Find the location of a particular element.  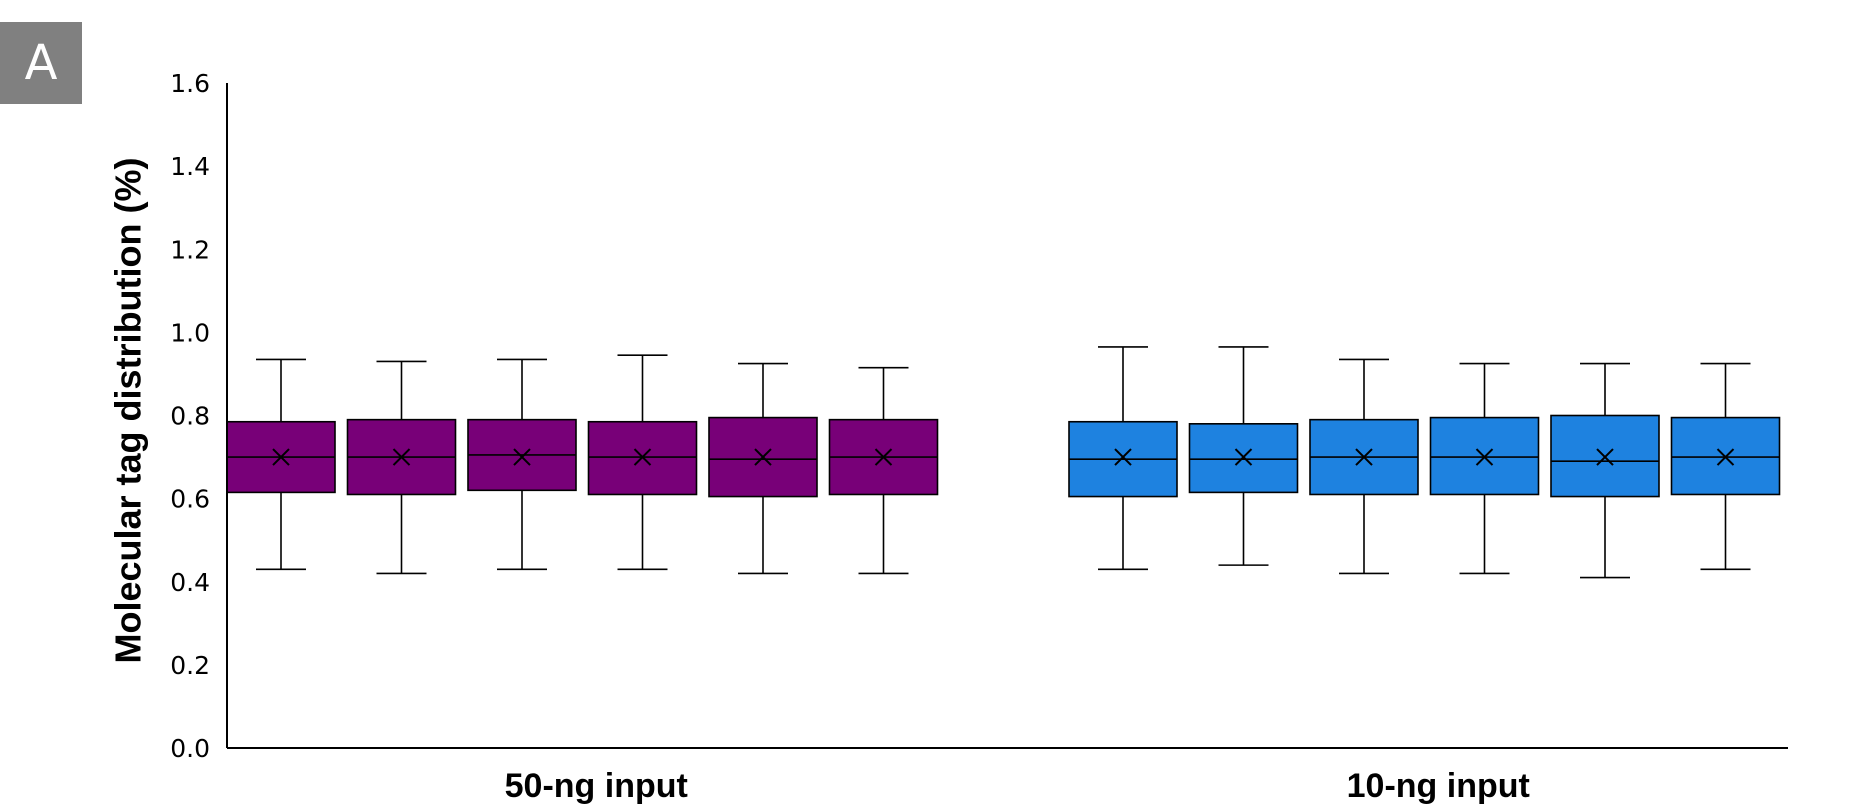

y-tick-label: 0.8 is located at coordinates (190, 416).